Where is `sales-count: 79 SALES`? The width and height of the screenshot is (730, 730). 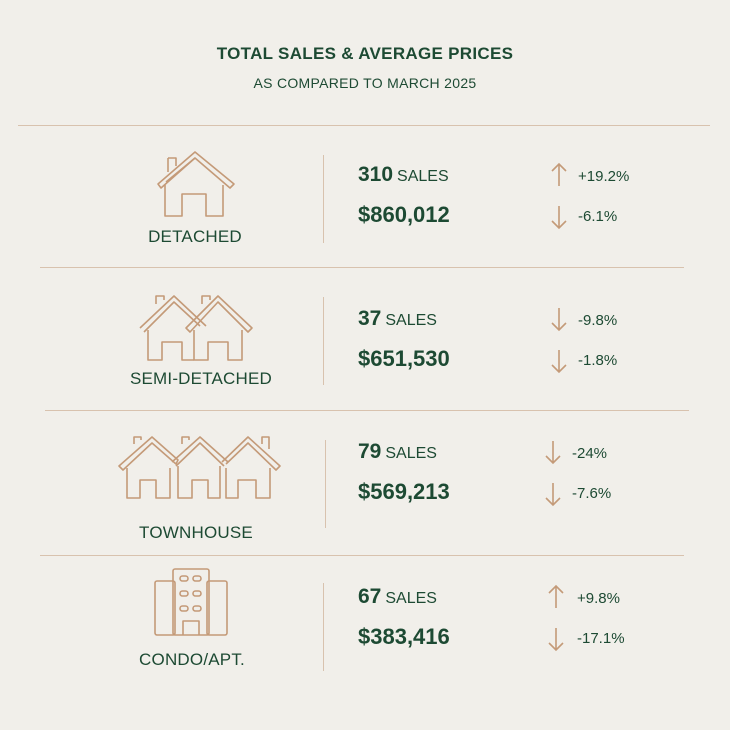 sales-count: 79 SALES is located at coordinates (397, 452).